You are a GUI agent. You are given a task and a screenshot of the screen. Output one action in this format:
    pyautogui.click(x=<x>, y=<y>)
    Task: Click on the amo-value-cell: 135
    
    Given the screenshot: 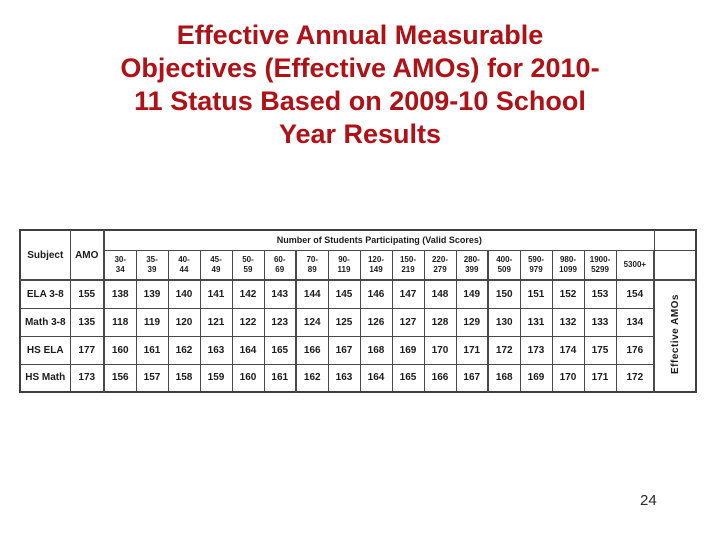 What is the action you would take?
    pyautogui.click(x=87, y=322)
    